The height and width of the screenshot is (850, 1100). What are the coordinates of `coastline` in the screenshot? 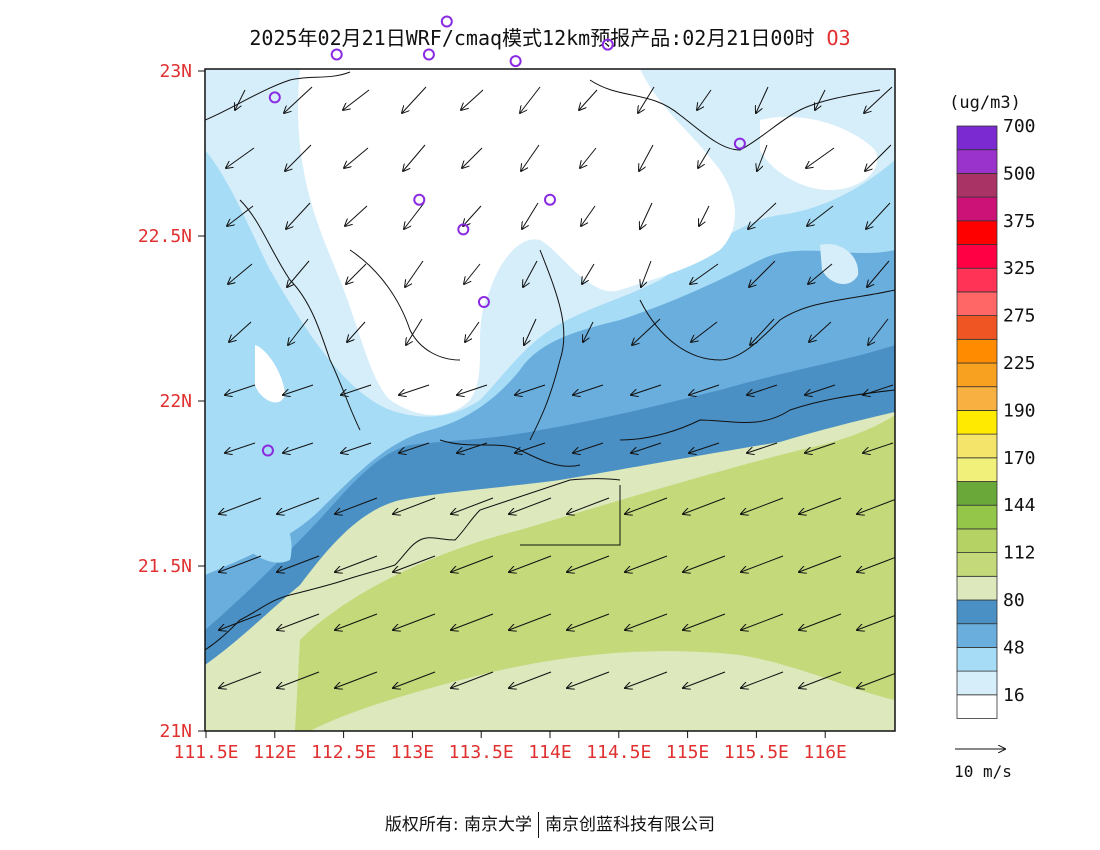 It's located at (413, 564).